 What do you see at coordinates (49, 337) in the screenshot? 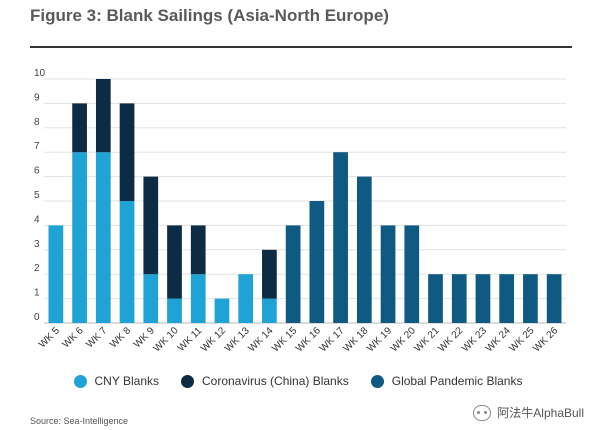
I see `x-tick-label: WK 5` at bounding box center [49, 337].